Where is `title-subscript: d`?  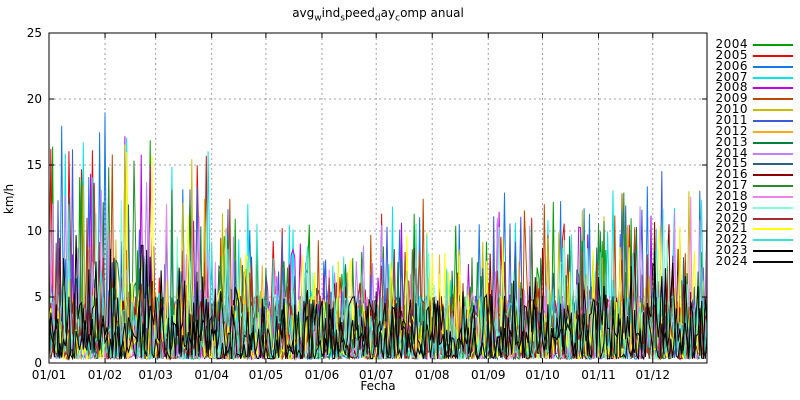 title-subscript: d is located at coordinates (377, 18).